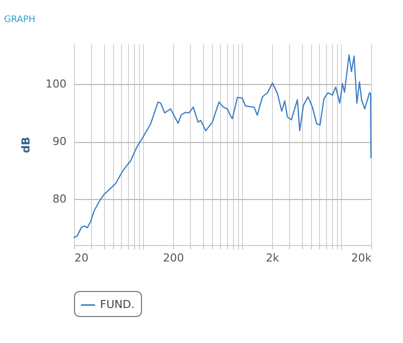 The width and height of the screenshot is (403, 343). I want to click on y-tick-label: 100, so click(56, 84).